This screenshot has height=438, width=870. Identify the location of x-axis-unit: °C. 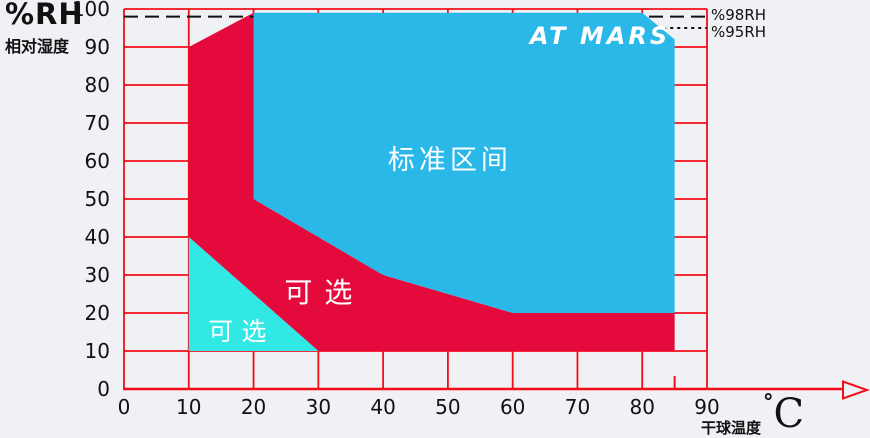
(784, 413).